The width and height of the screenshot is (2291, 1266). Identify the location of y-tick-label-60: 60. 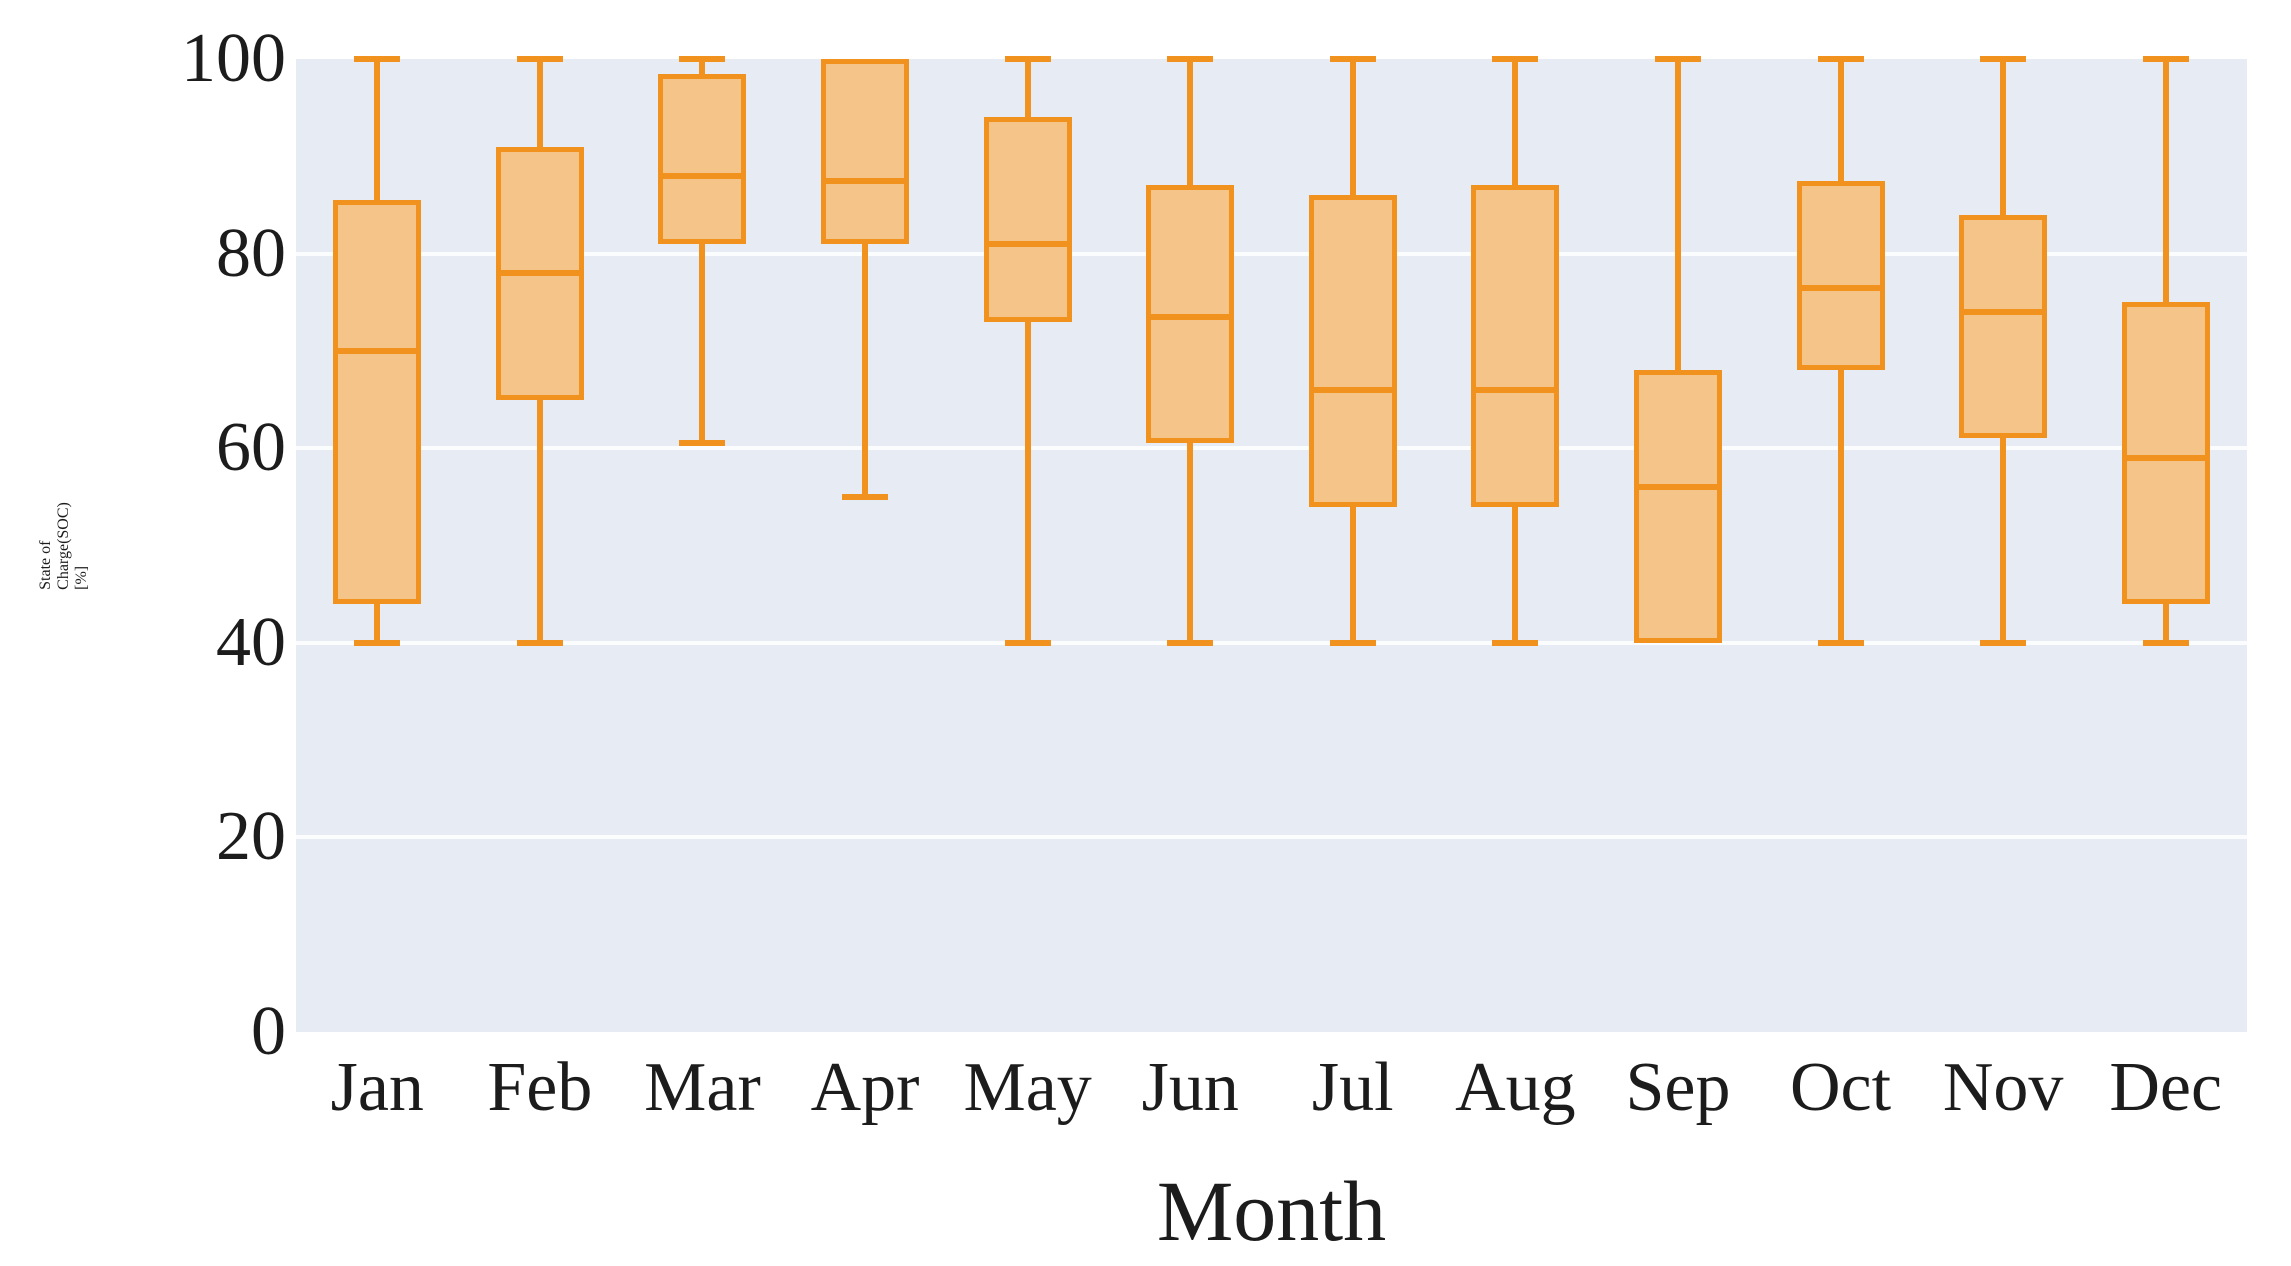
(251, 448).